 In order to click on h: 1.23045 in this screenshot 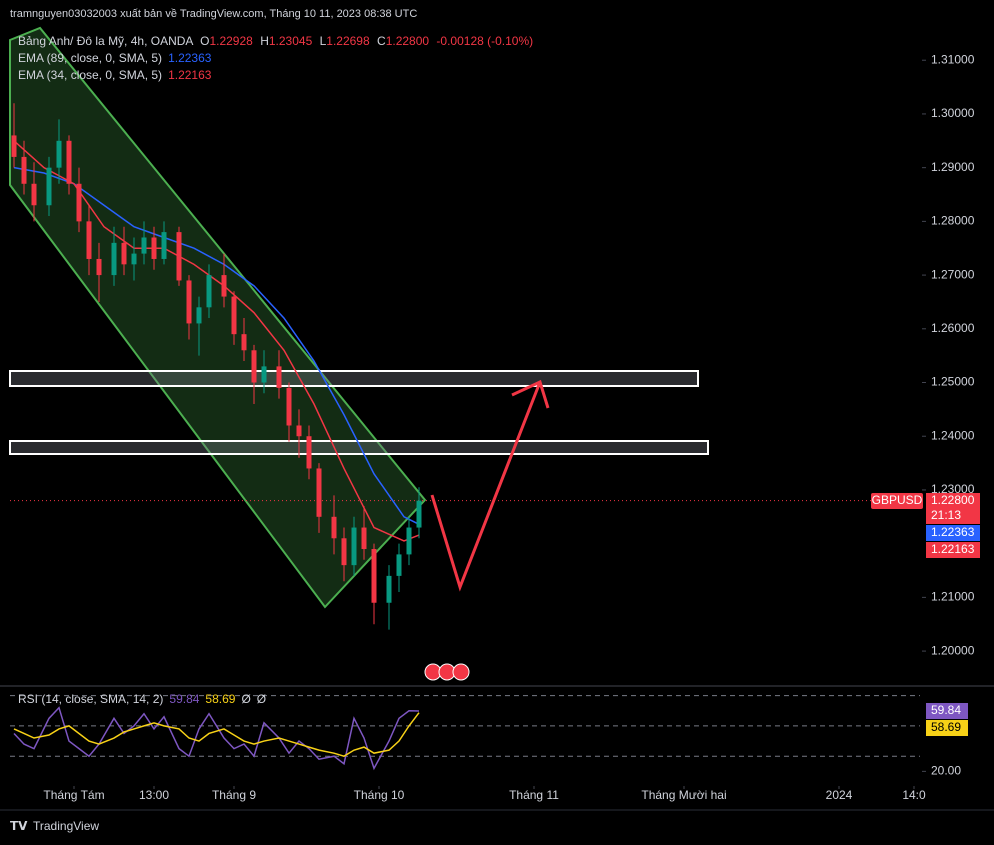, I will do `click(291, 41)`.